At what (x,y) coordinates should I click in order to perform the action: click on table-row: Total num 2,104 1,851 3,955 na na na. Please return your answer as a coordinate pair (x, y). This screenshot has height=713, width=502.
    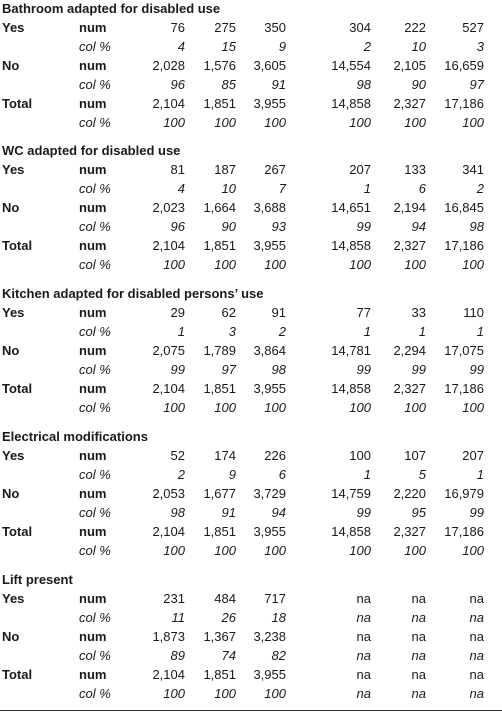
    Looking at the image, I should click on (251, 674).